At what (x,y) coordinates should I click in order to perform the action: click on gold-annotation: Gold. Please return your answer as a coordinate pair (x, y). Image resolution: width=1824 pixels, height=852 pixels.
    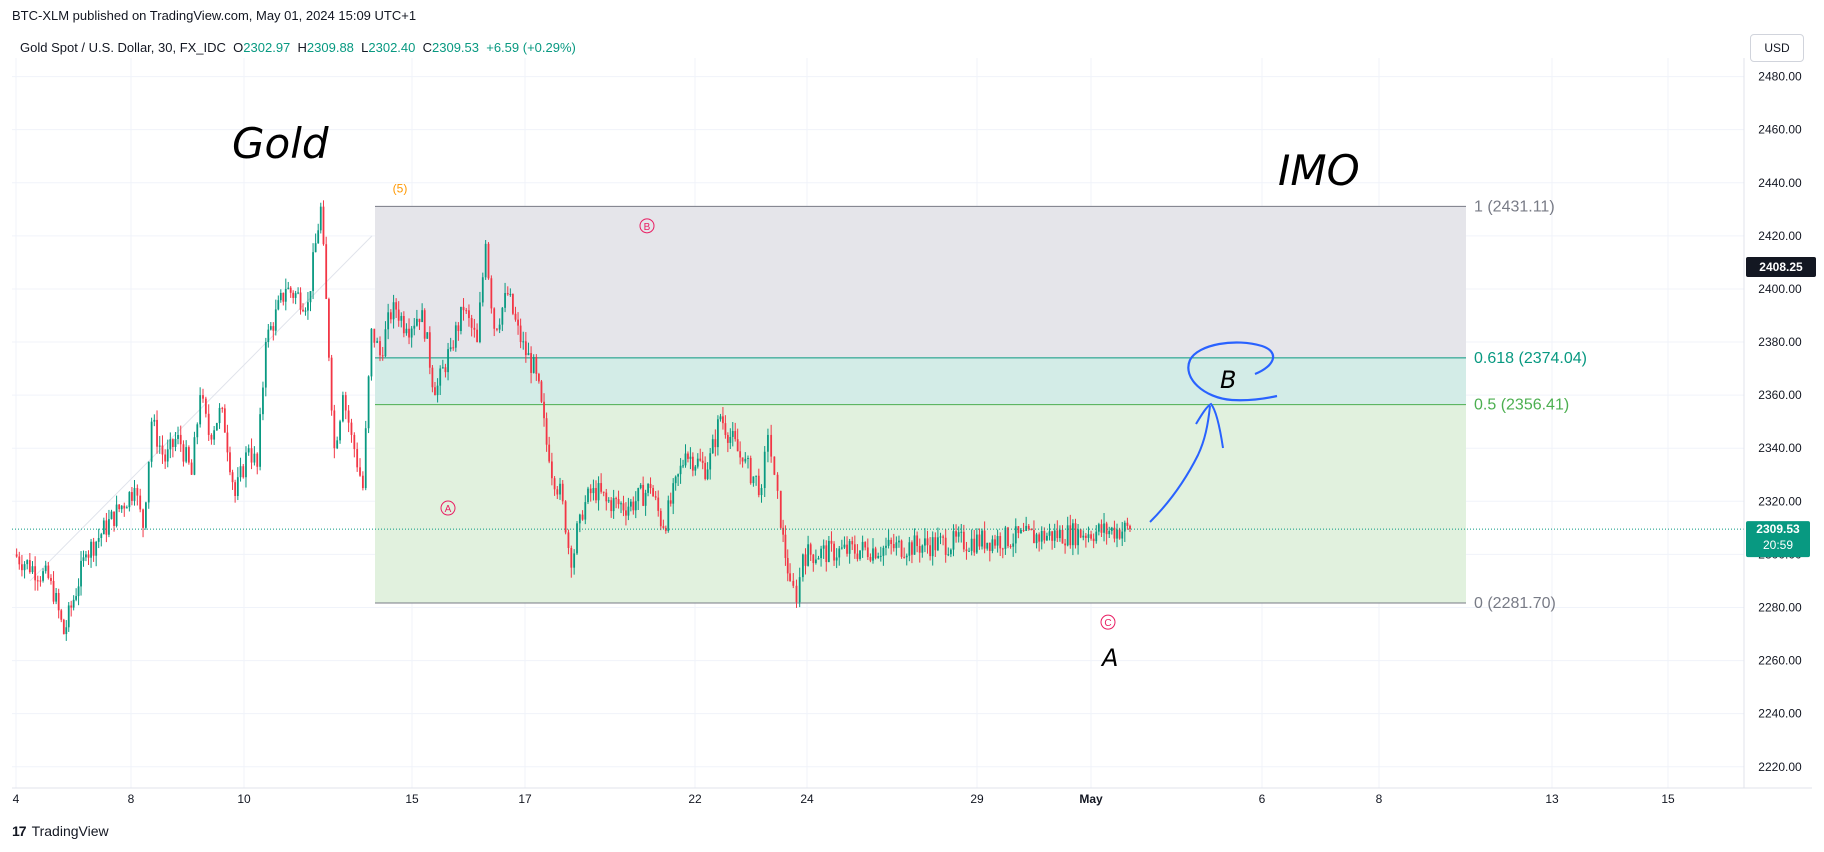
    Looking at the image, I should click on (280, 143).